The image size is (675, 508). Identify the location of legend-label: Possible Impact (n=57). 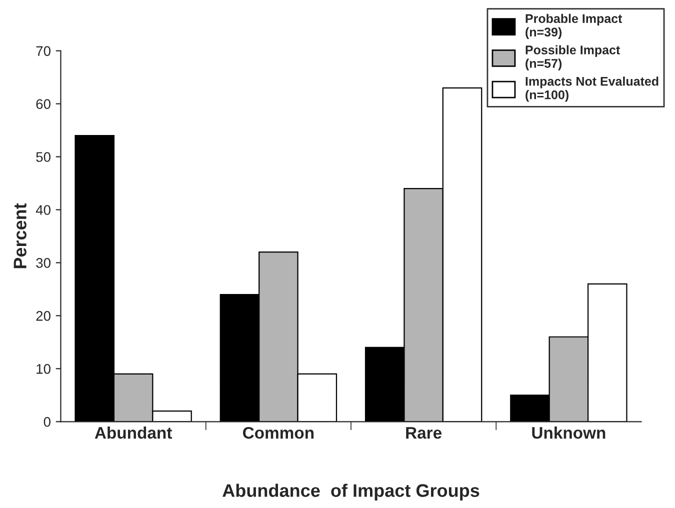
(573, 57).